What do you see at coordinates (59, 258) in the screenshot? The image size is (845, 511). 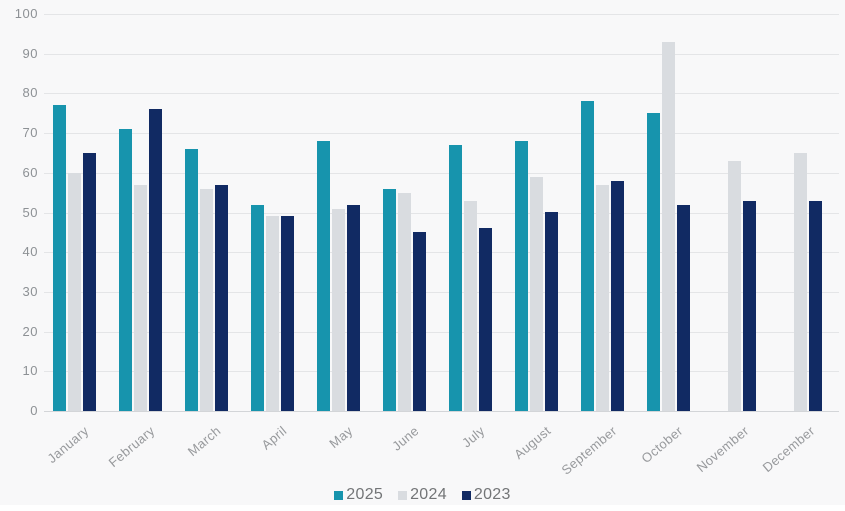 I see `bar-2025-january` at bounding box center [59, 258].